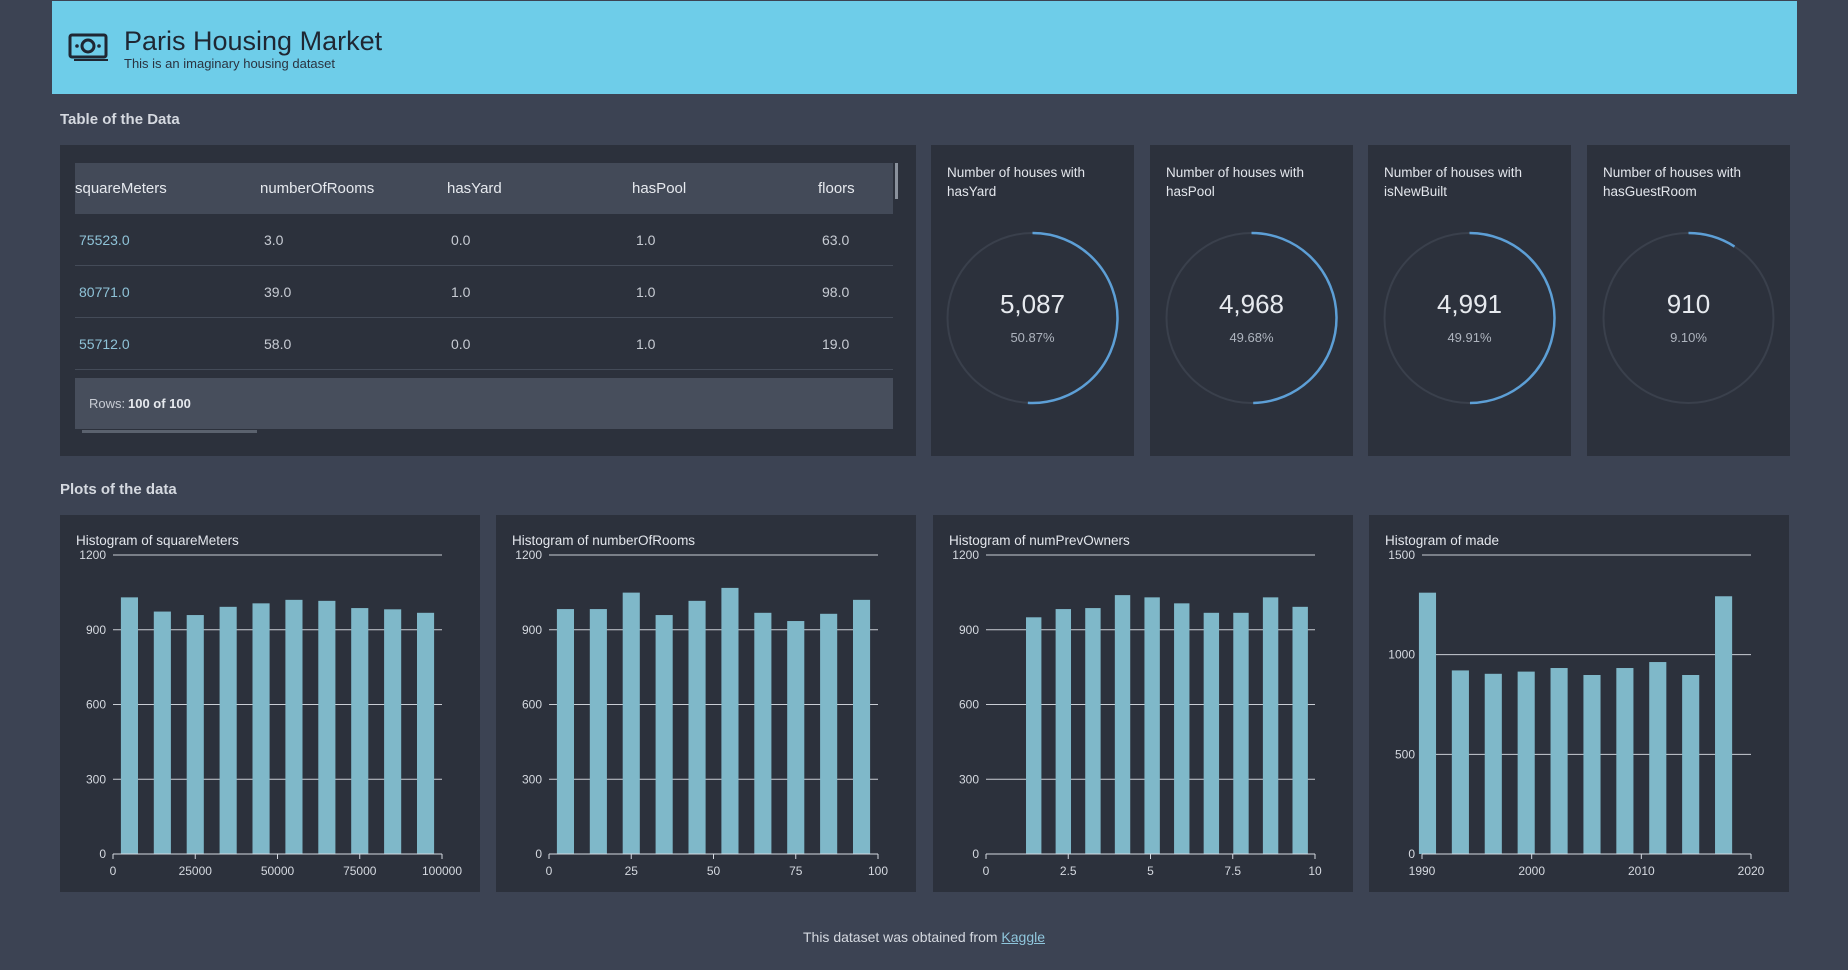 This screenshot has width=1848, height=970. I want to click on kpi-value: 910, so click(1688, 304).